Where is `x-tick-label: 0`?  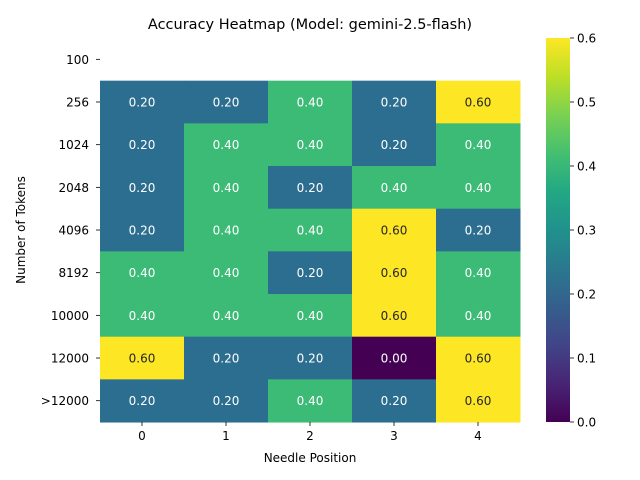 x-tick-label: 0 is located at coordinates (142, 436).